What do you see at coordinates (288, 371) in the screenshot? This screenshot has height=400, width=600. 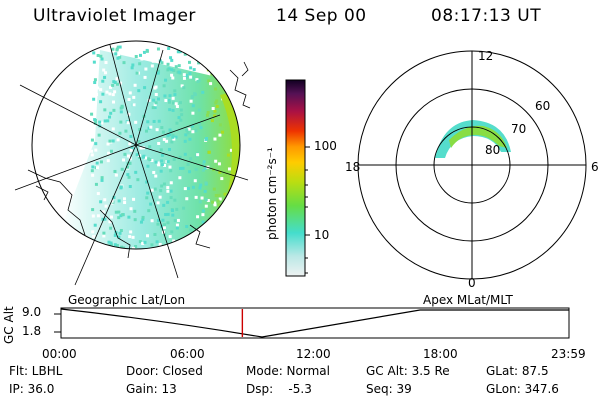 I see `mode-status: Mode: Normal` at bounding box center [288, 371].